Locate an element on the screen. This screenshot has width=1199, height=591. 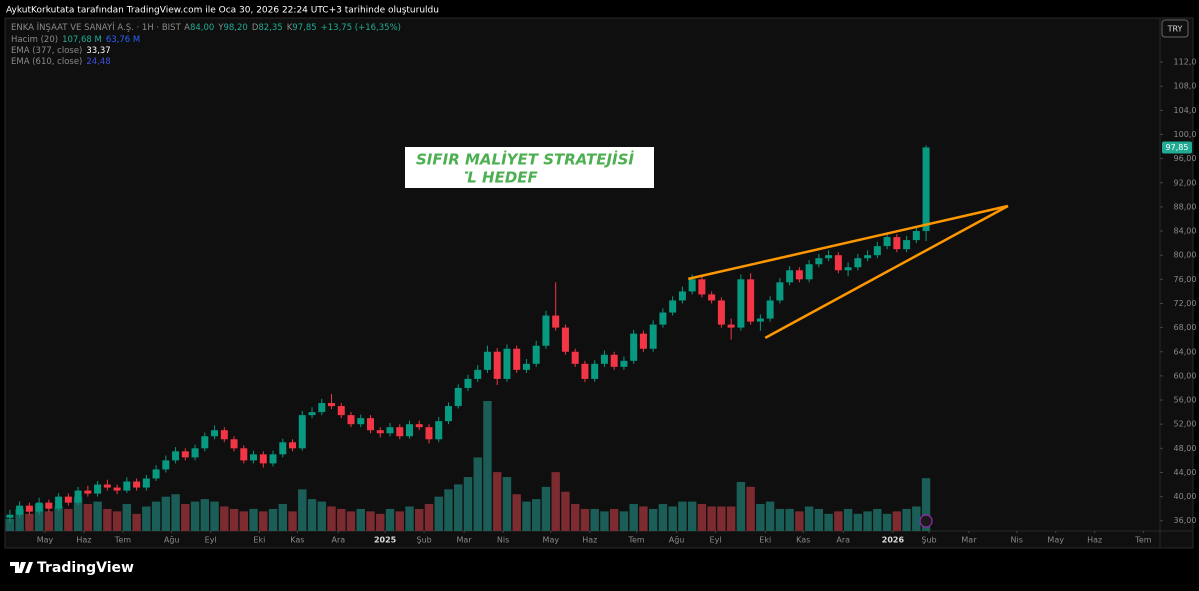
x-tick-label: Eki is located at coordinates (259, 540).